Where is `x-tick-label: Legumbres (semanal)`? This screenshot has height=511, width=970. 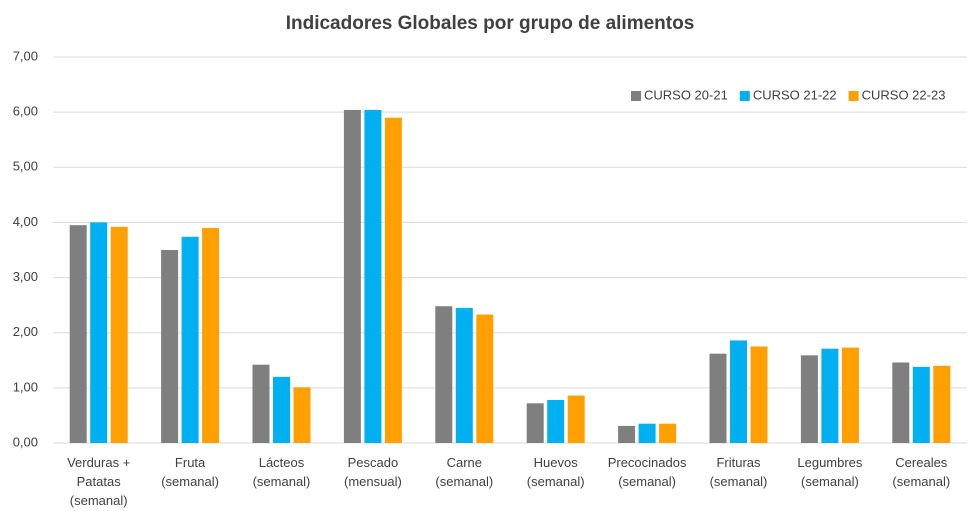 x-tick-label: Legumbres (semanal) is located at coordinates (830, 472).